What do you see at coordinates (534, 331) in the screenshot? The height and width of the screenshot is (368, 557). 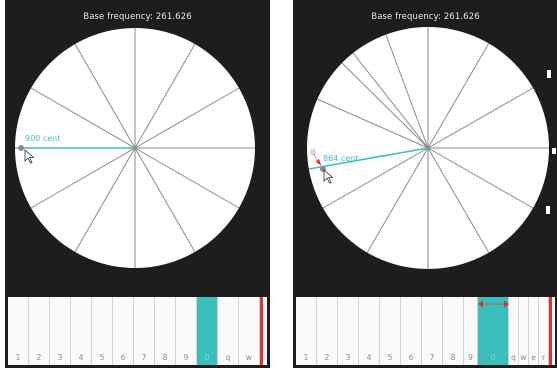 I see `key-e: e` at bounding box center [534, 331].